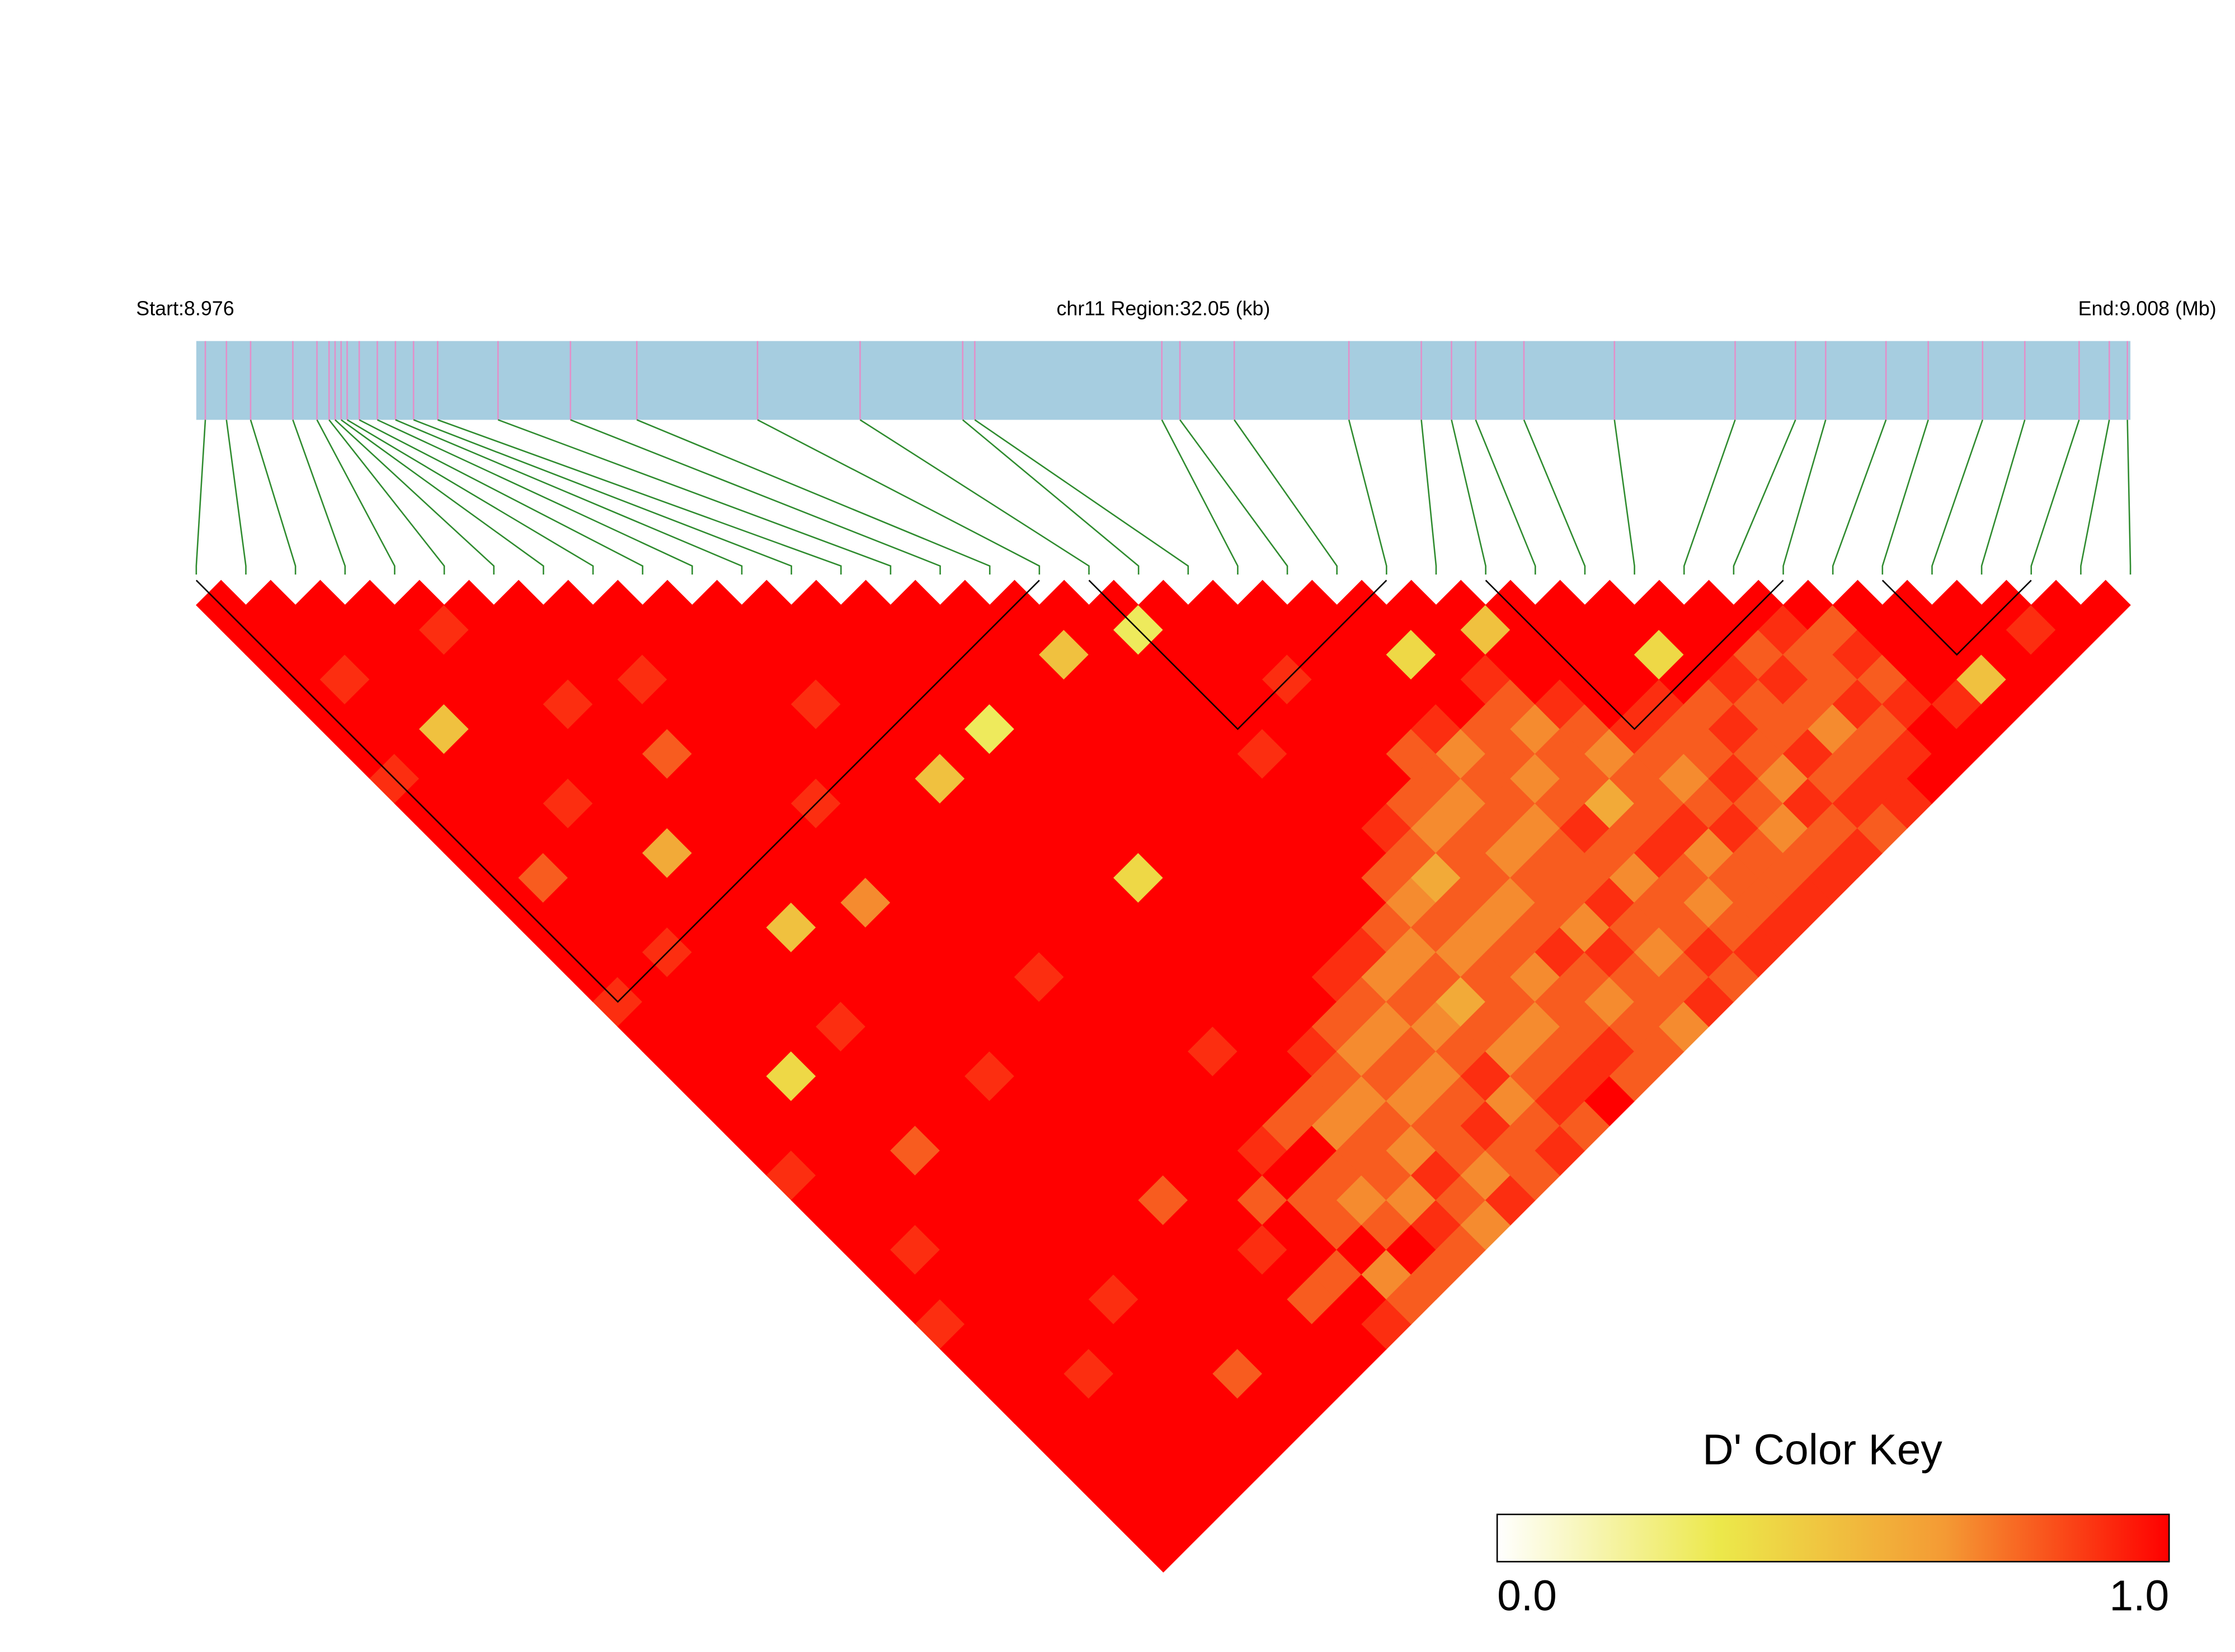 This screenshot has width=2235, height=1652. I want to click on color-key-tick-label: 1.0, so click(2139, 1596).